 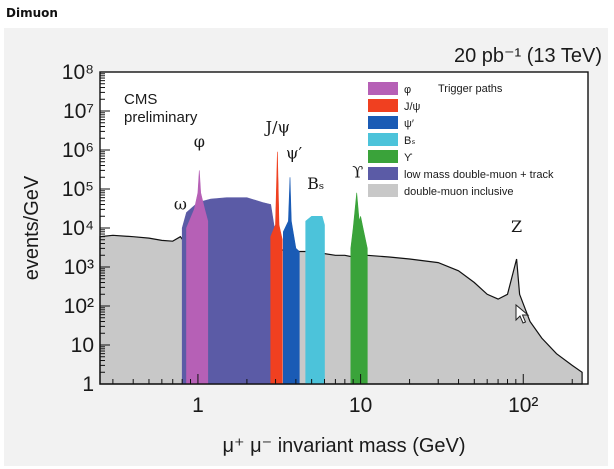 What do you see at coordinates (79, 267) in the screenshot?
I see `y-tick-label: 10³` at bounding box center [79, 267].